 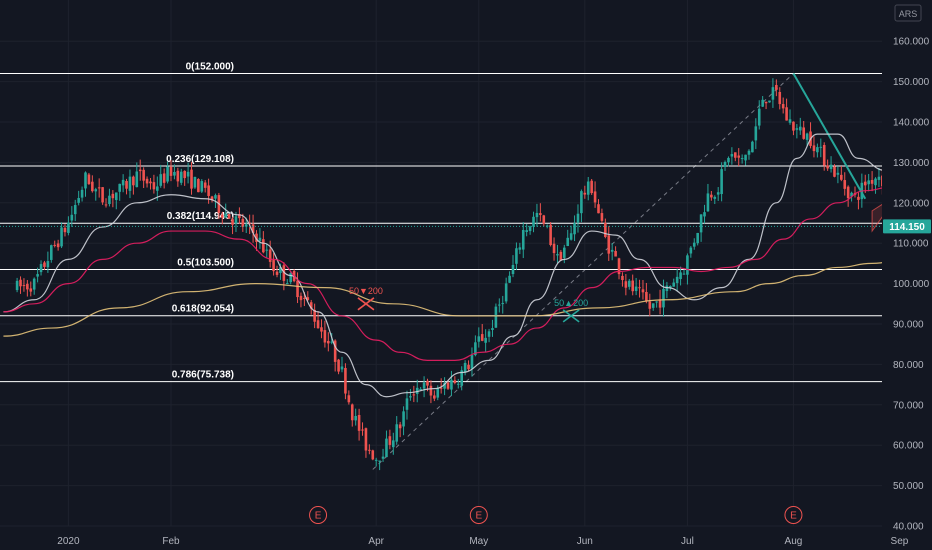 What do you see at coordinates (620, 515) in the screenshot?
I see `earnings-markers: EEEE` at bounding box center [620, 515].